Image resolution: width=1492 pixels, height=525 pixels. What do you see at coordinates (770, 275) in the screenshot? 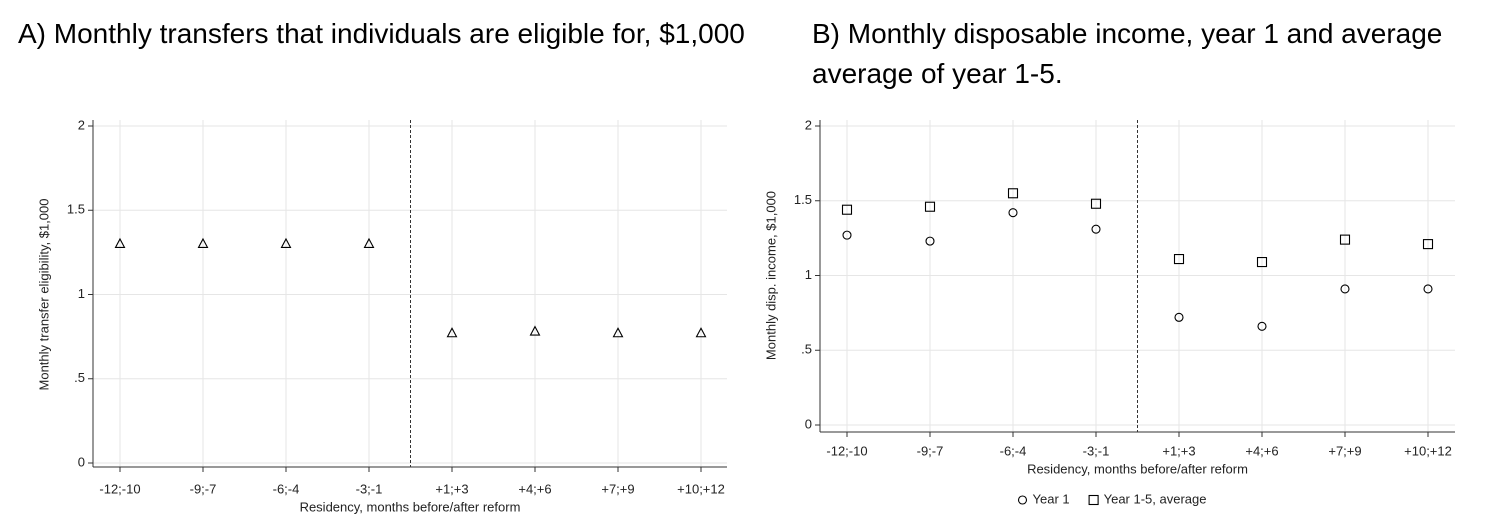
I see `y-axis-label: Monthly disp. income, $1,000` at bounding box center [770, 275].